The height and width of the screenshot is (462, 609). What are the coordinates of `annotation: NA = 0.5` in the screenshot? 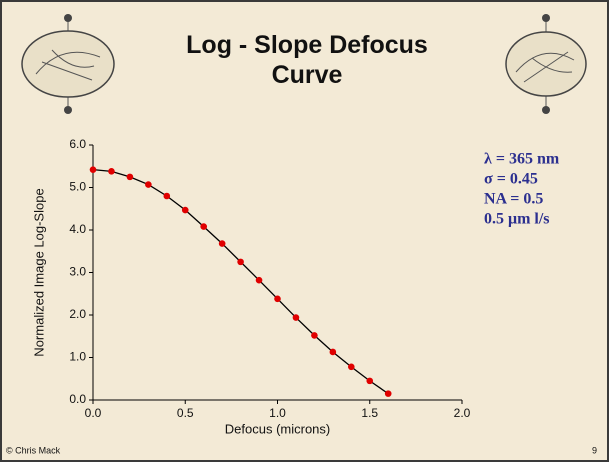 It's located at (513, 199).